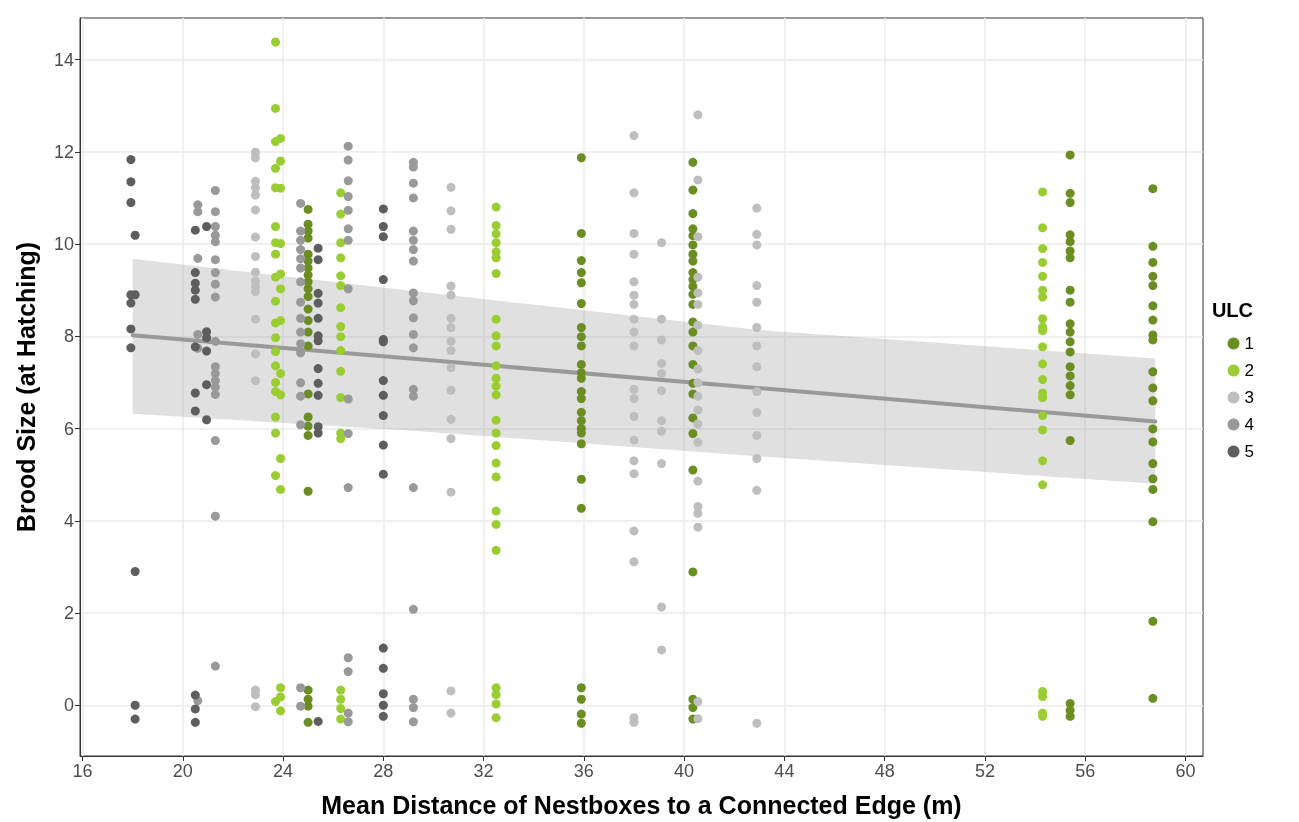 This screenshot has width=1299, height=822. Describe the element at coordinates (641, 804) in the screenshot. I see `x-axis-title: Mean Distance of Nestboxes to a Connected Edge (m)` at that location.